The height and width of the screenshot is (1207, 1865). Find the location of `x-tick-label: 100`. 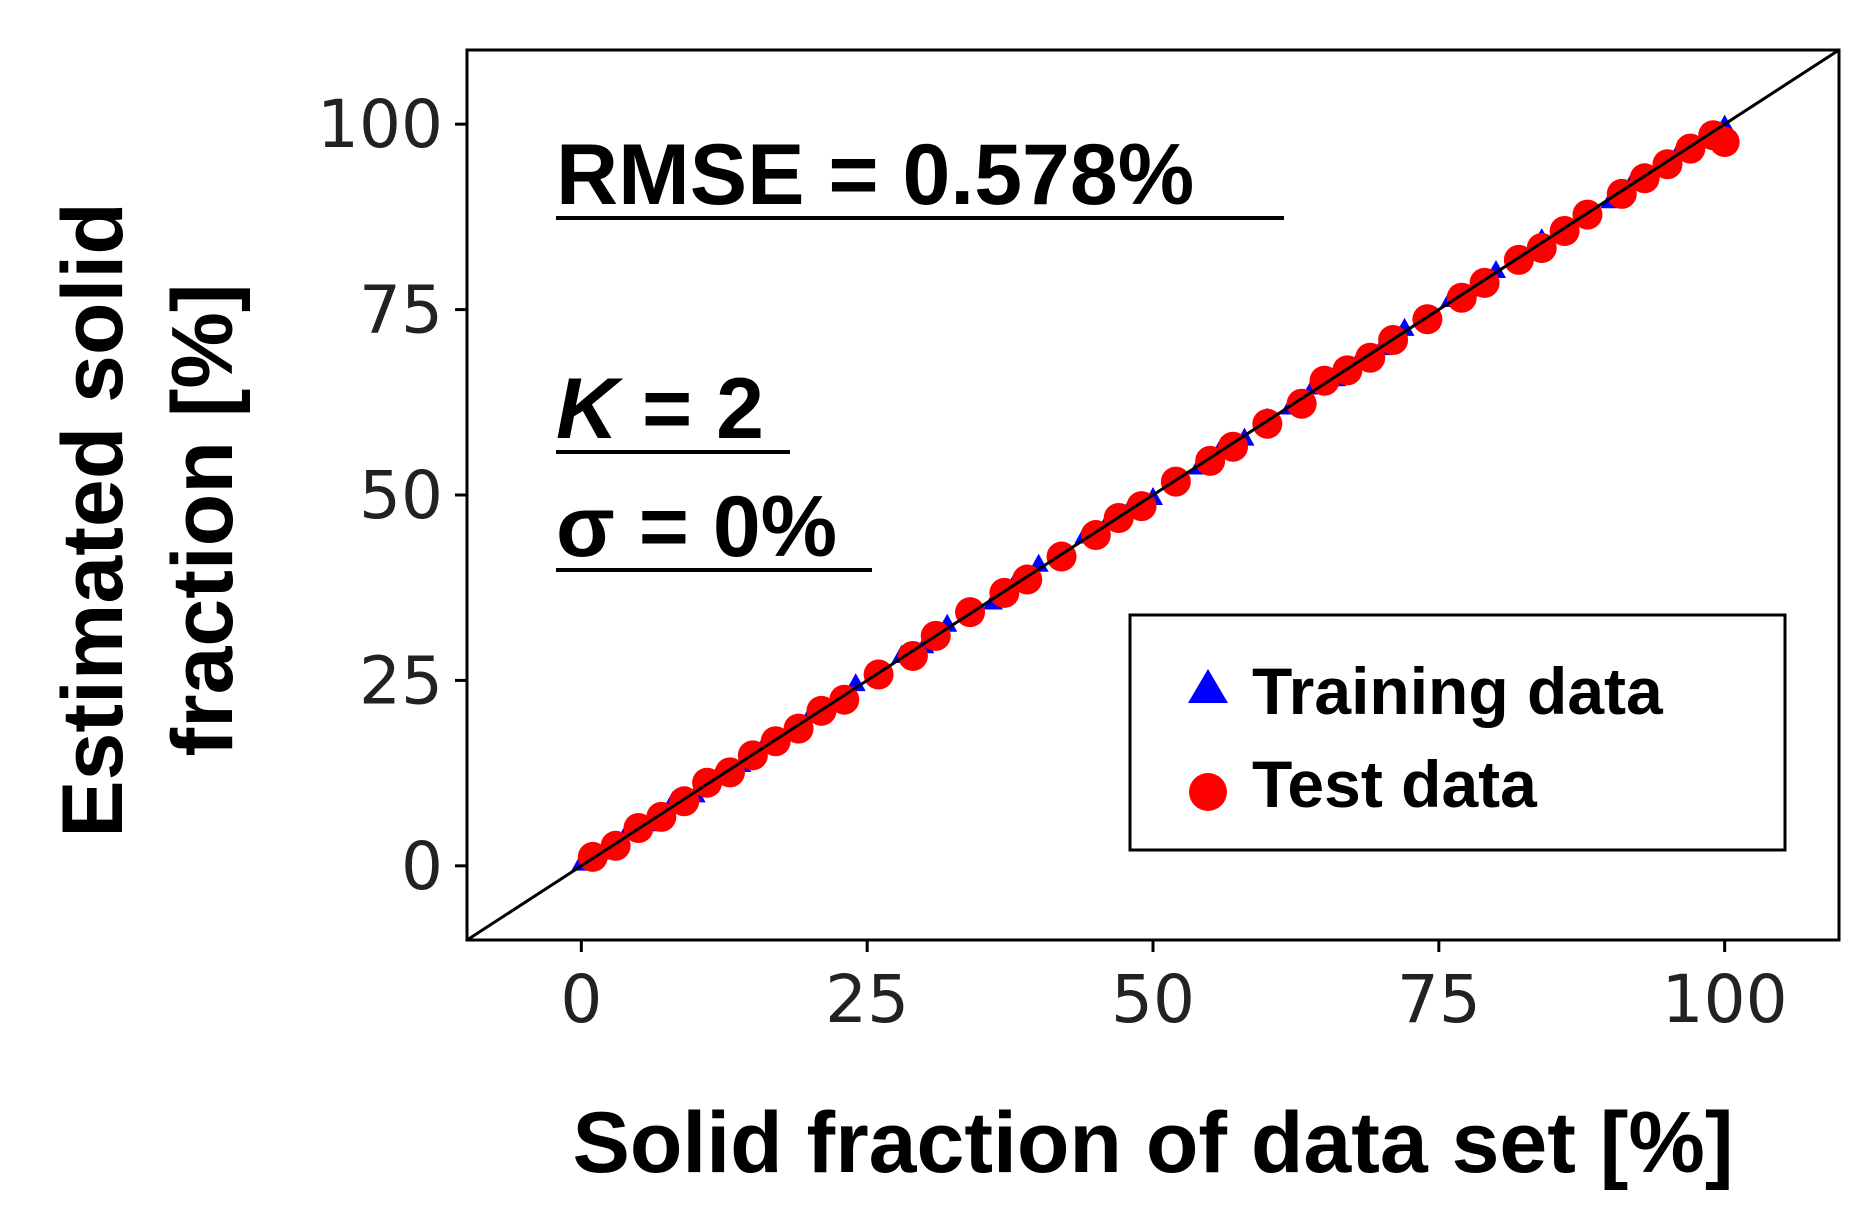

x-tick-label: 100 is located at coordinates (1725, 999).